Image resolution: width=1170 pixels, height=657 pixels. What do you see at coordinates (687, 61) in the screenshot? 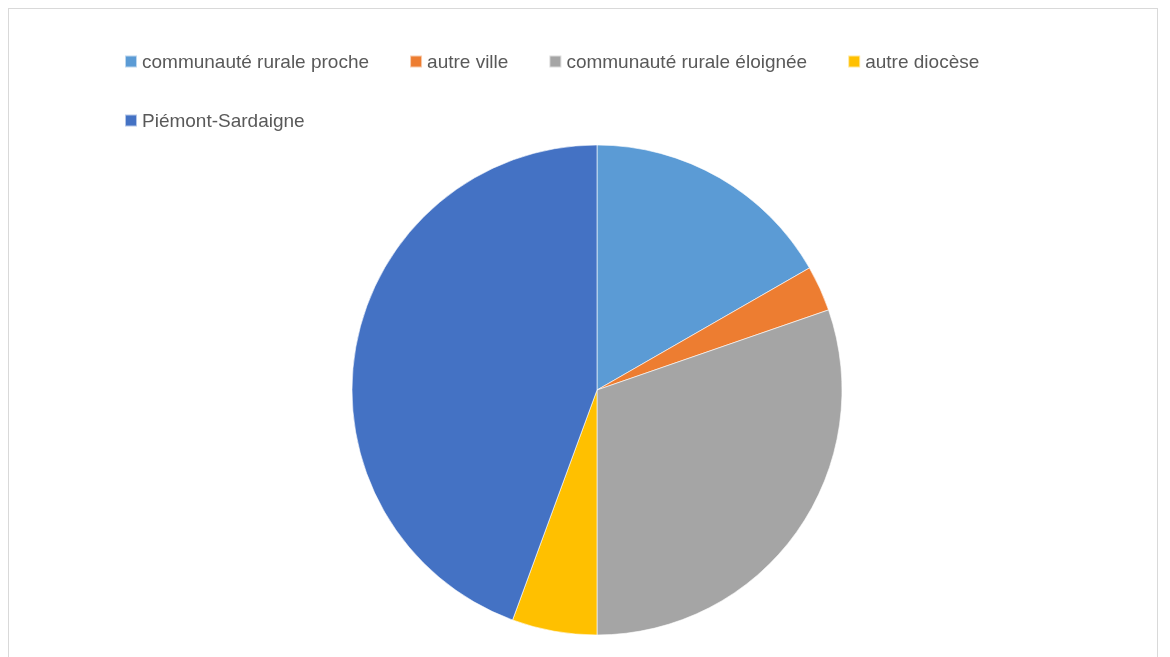
I see `legend-label: communauté rurale éloignée` at bounding box center [687, 61].